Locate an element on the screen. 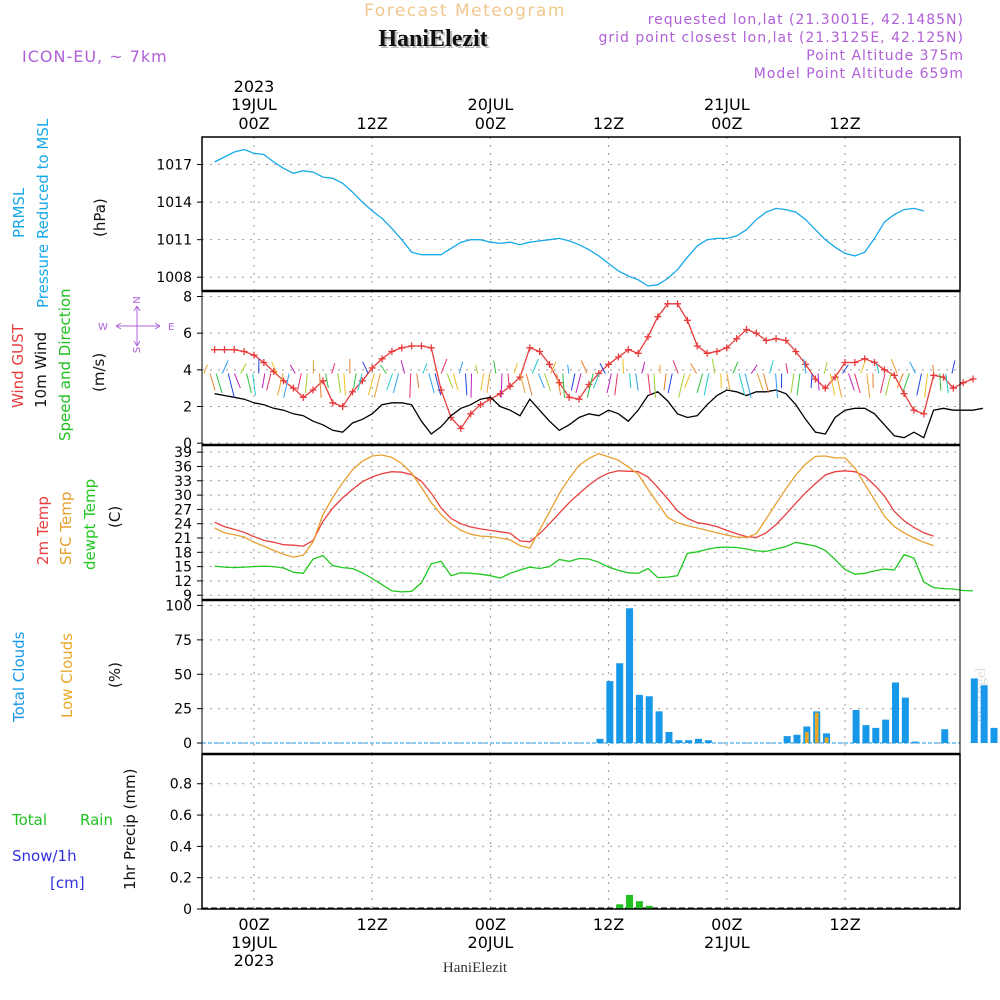 This screenshot has width=1000, height=1000. wind-label-gust: Wind GUST is located at coordinates (18, 365).